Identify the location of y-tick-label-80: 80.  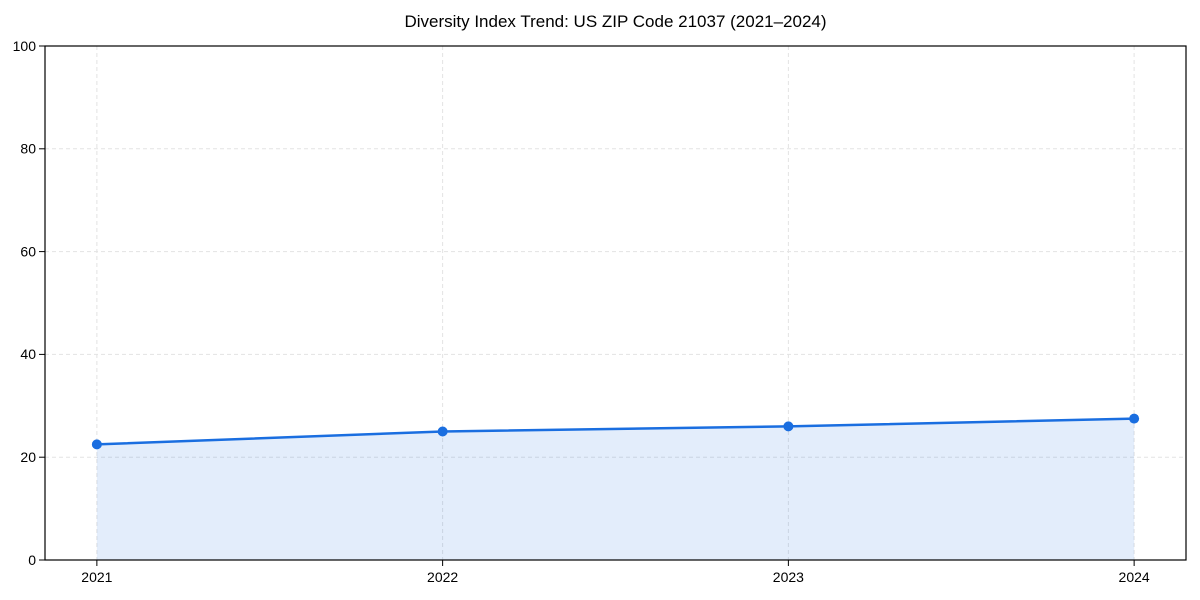
(28, 149).